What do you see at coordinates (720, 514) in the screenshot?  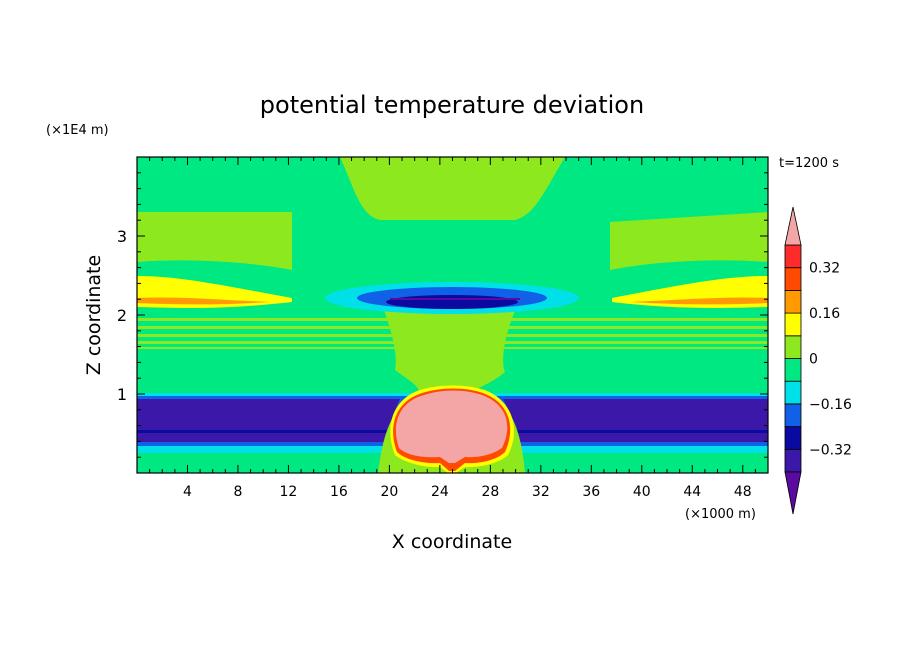 I see `x-unit-label: (×1000 m)` at bounding box center [720, 514].